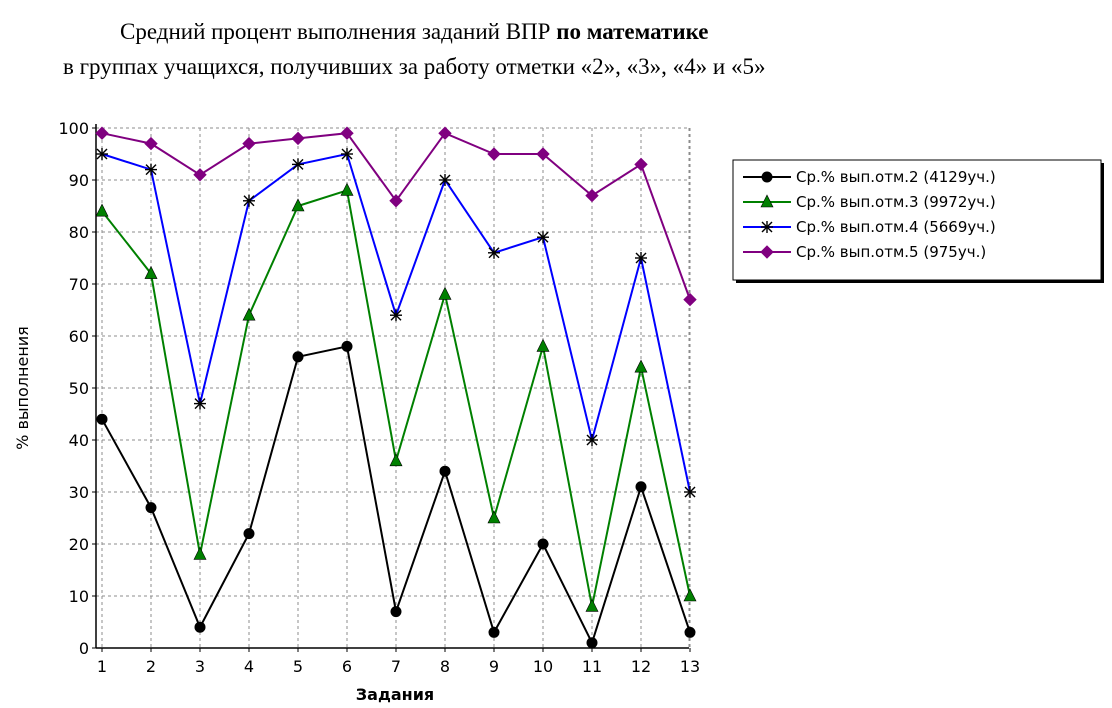 Image resolution: width=1112 pixels, height=708 pixels. Describe the element at coordinates (79, 284) in the screenshot. I see `y-tick-label: 70` at that location.